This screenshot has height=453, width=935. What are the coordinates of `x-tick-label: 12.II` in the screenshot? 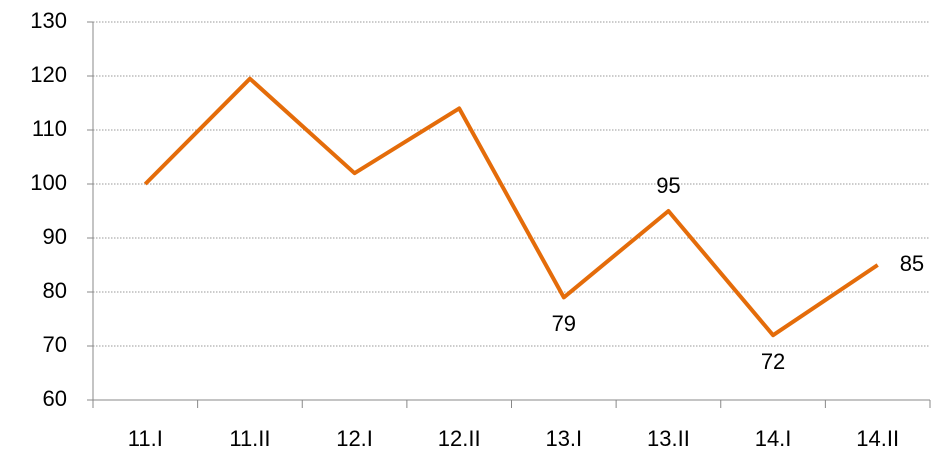 It's located at (459, 438).